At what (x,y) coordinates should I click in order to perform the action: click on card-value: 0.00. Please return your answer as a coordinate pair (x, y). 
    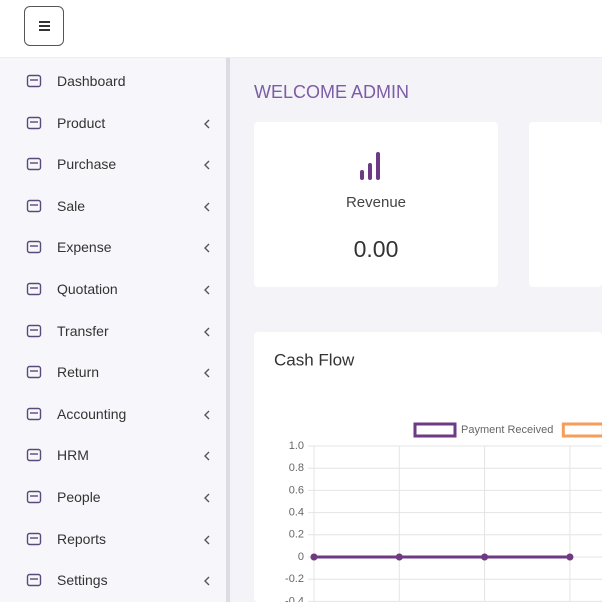
    Looking at the image, I should click on (376, 249).